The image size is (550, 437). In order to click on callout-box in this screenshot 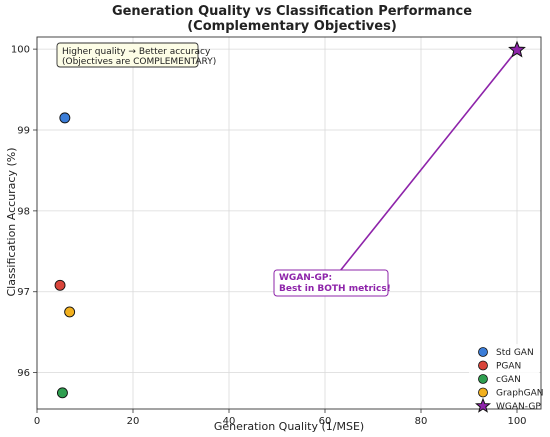, I will do `click(331, 283)`.